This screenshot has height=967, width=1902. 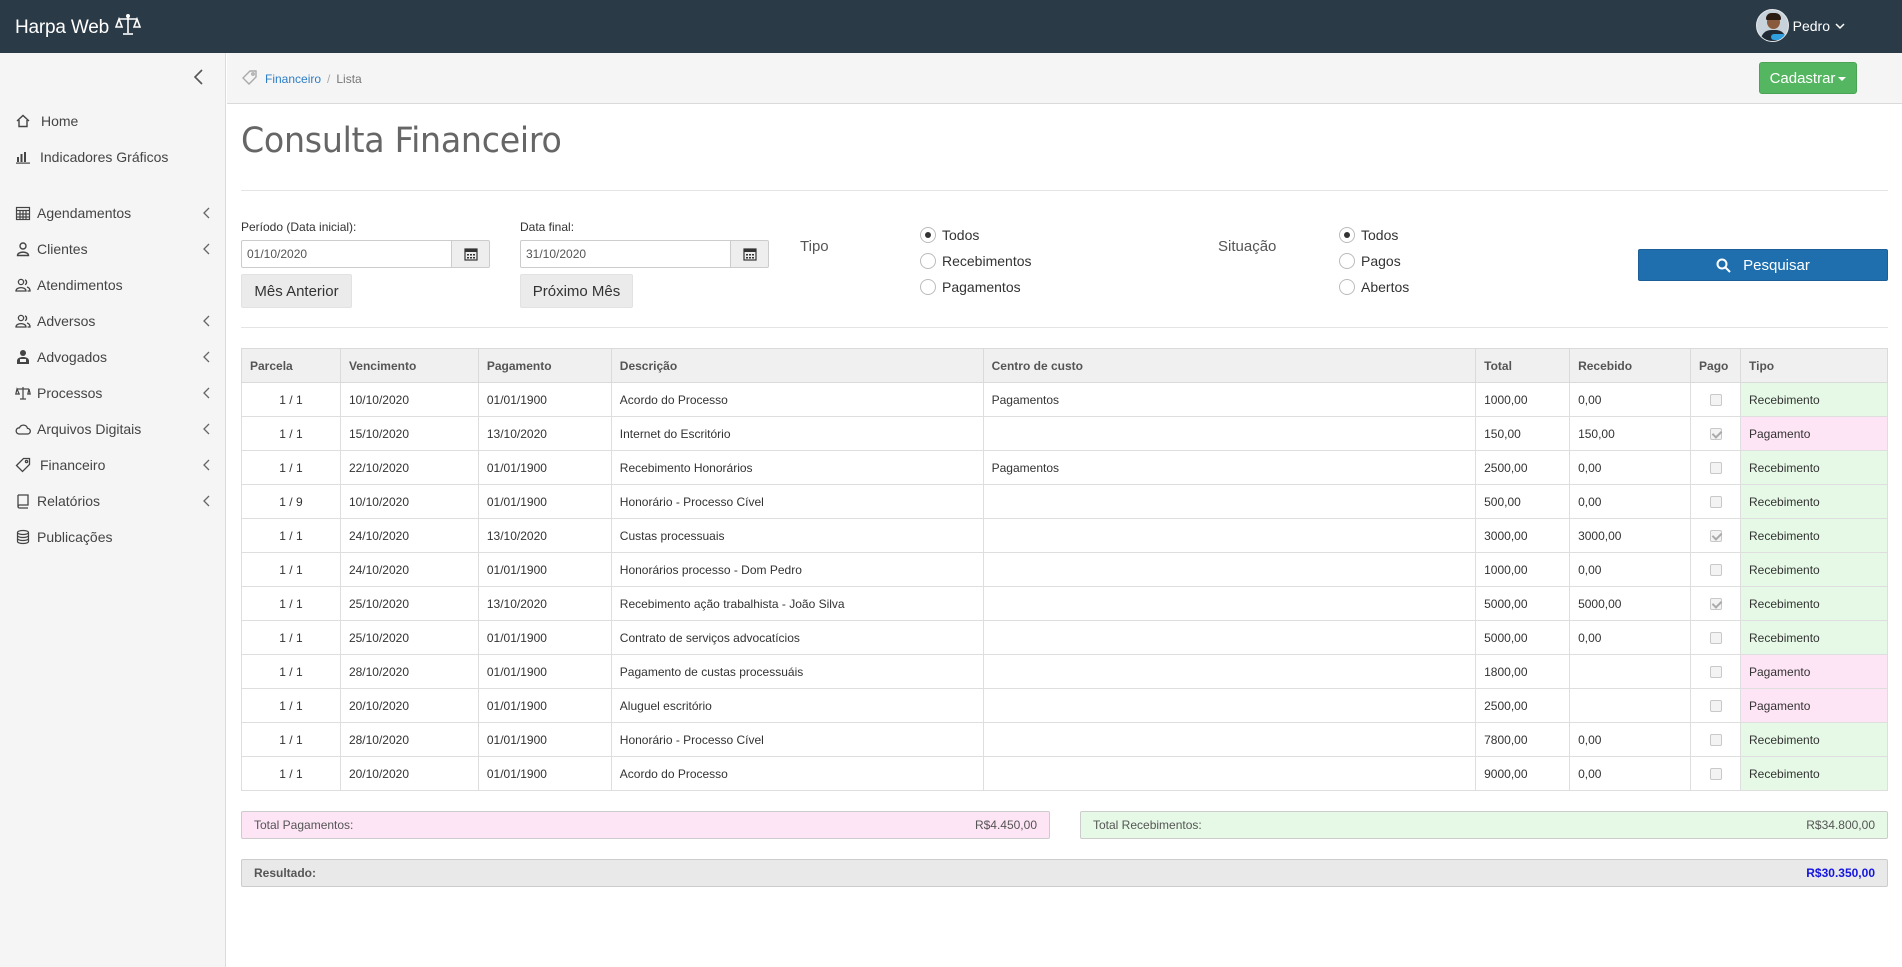 What do you see at coordinates (1630, 705) in the screenshot?
I see `cell-recebido` at bounding box center [1630, 705].